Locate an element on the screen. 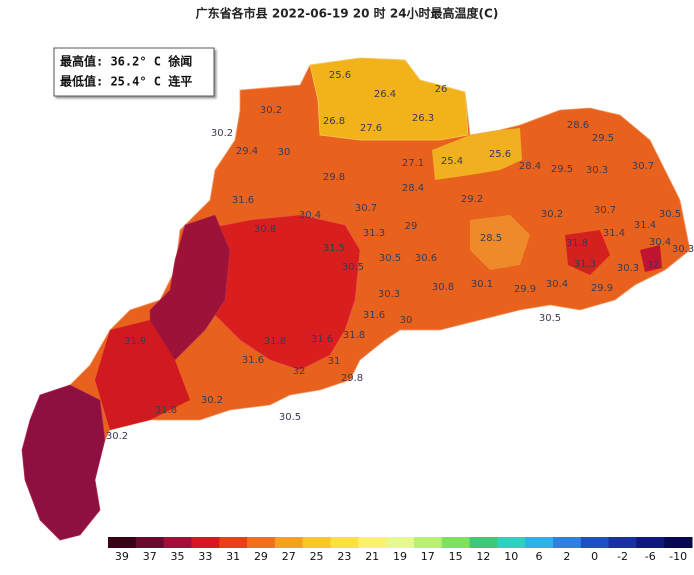 This screenshot has width=694, height=575. north-east-cool-region is located at coordinates (477, 154).